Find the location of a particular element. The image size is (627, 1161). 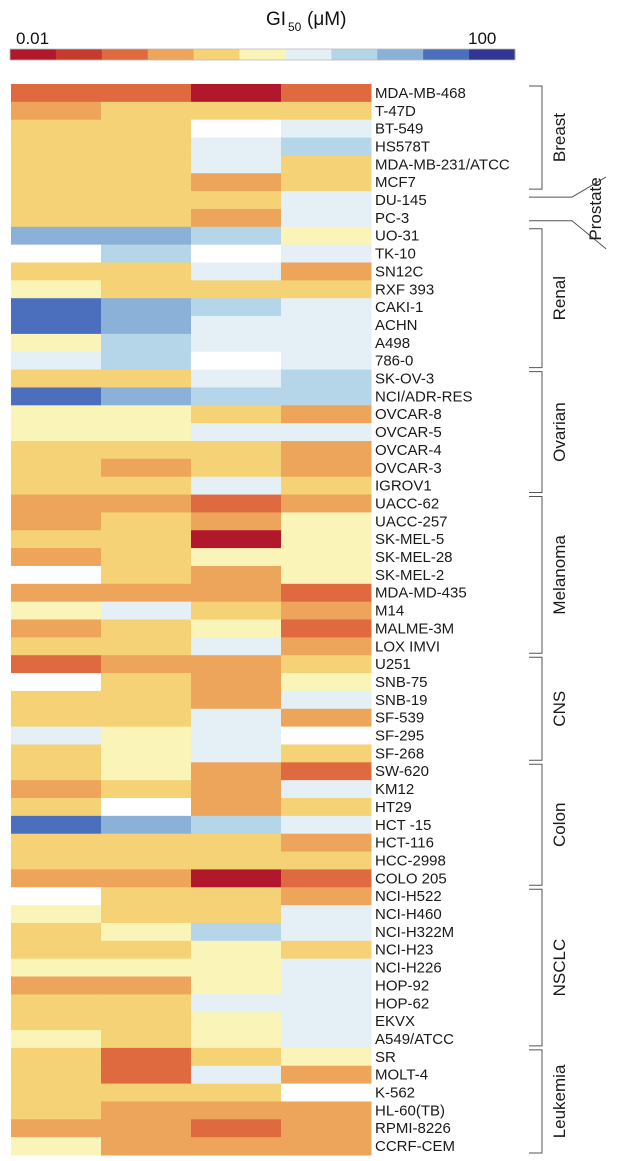

row-label: OVCAR-4 is located at coordinates (408, 450).